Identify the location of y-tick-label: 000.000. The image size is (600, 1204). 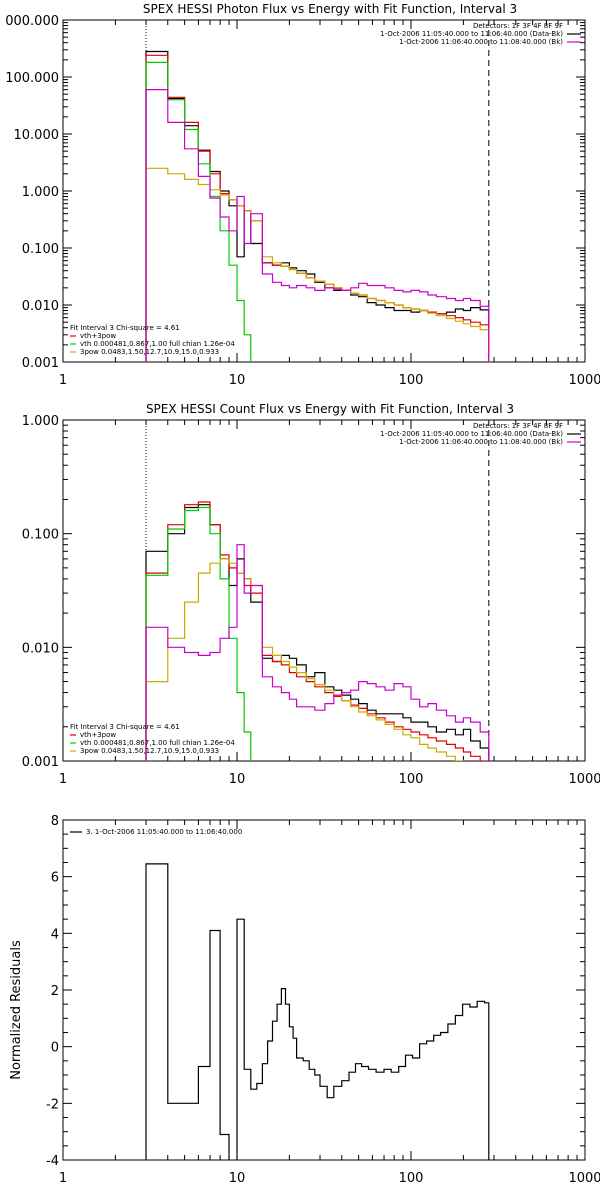
(32, 21).